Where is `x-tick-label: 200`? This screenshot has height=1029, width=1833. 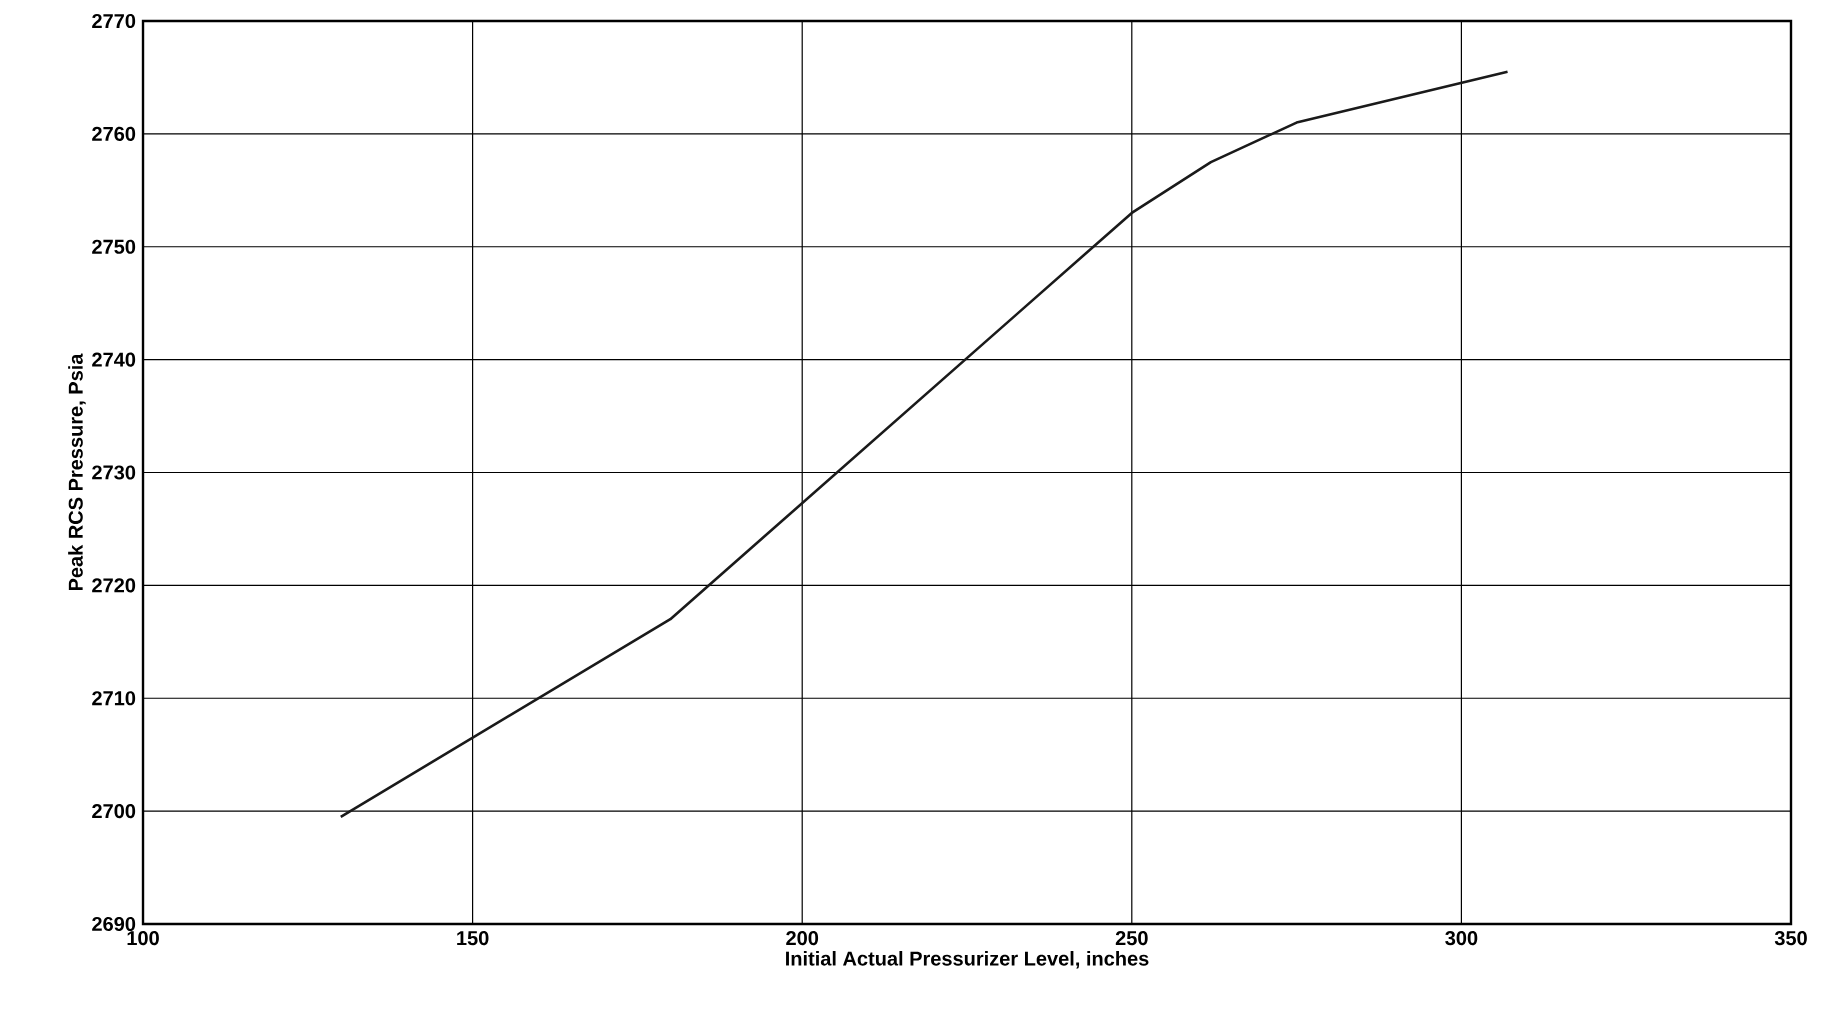
x-tick-label: 200 is located at coordinates (802, 938).